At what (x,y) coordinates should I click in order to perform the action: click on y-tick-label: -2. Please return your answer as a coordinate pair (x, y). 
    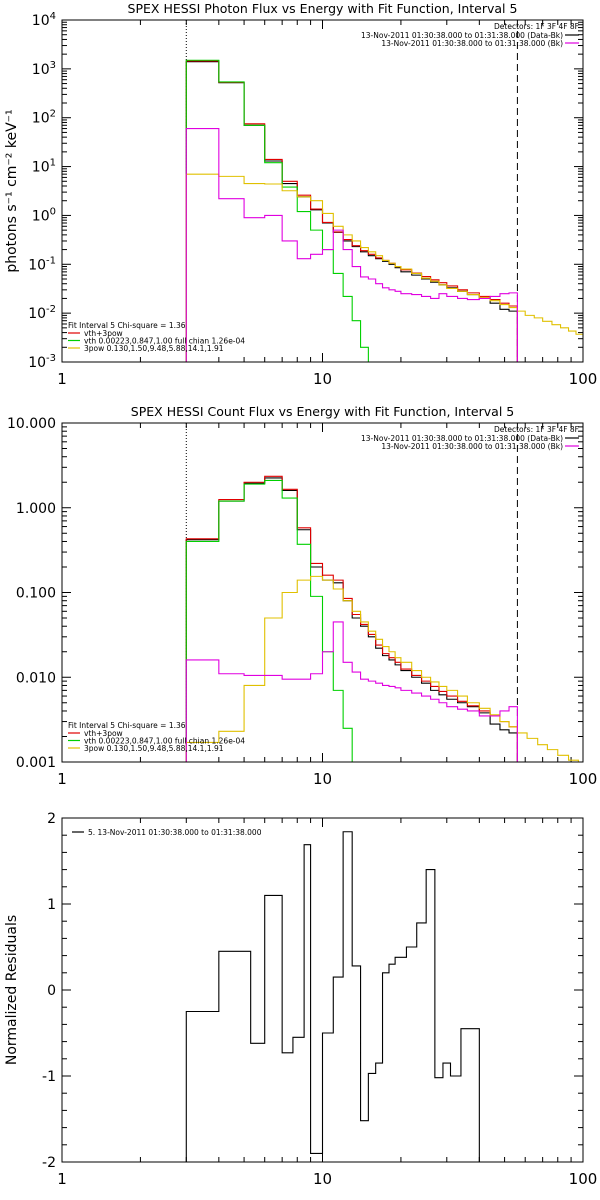
    Looking at the image, I should click on (49, 1163).